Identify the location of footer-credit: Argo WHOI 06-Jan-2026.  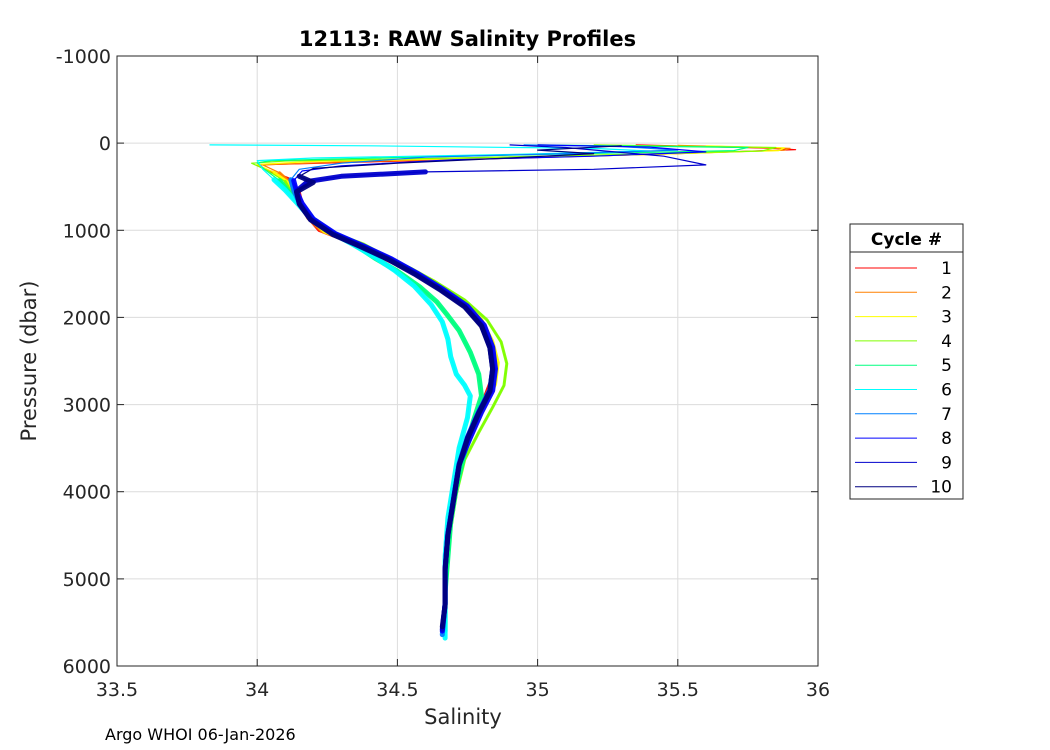
(200, 734).